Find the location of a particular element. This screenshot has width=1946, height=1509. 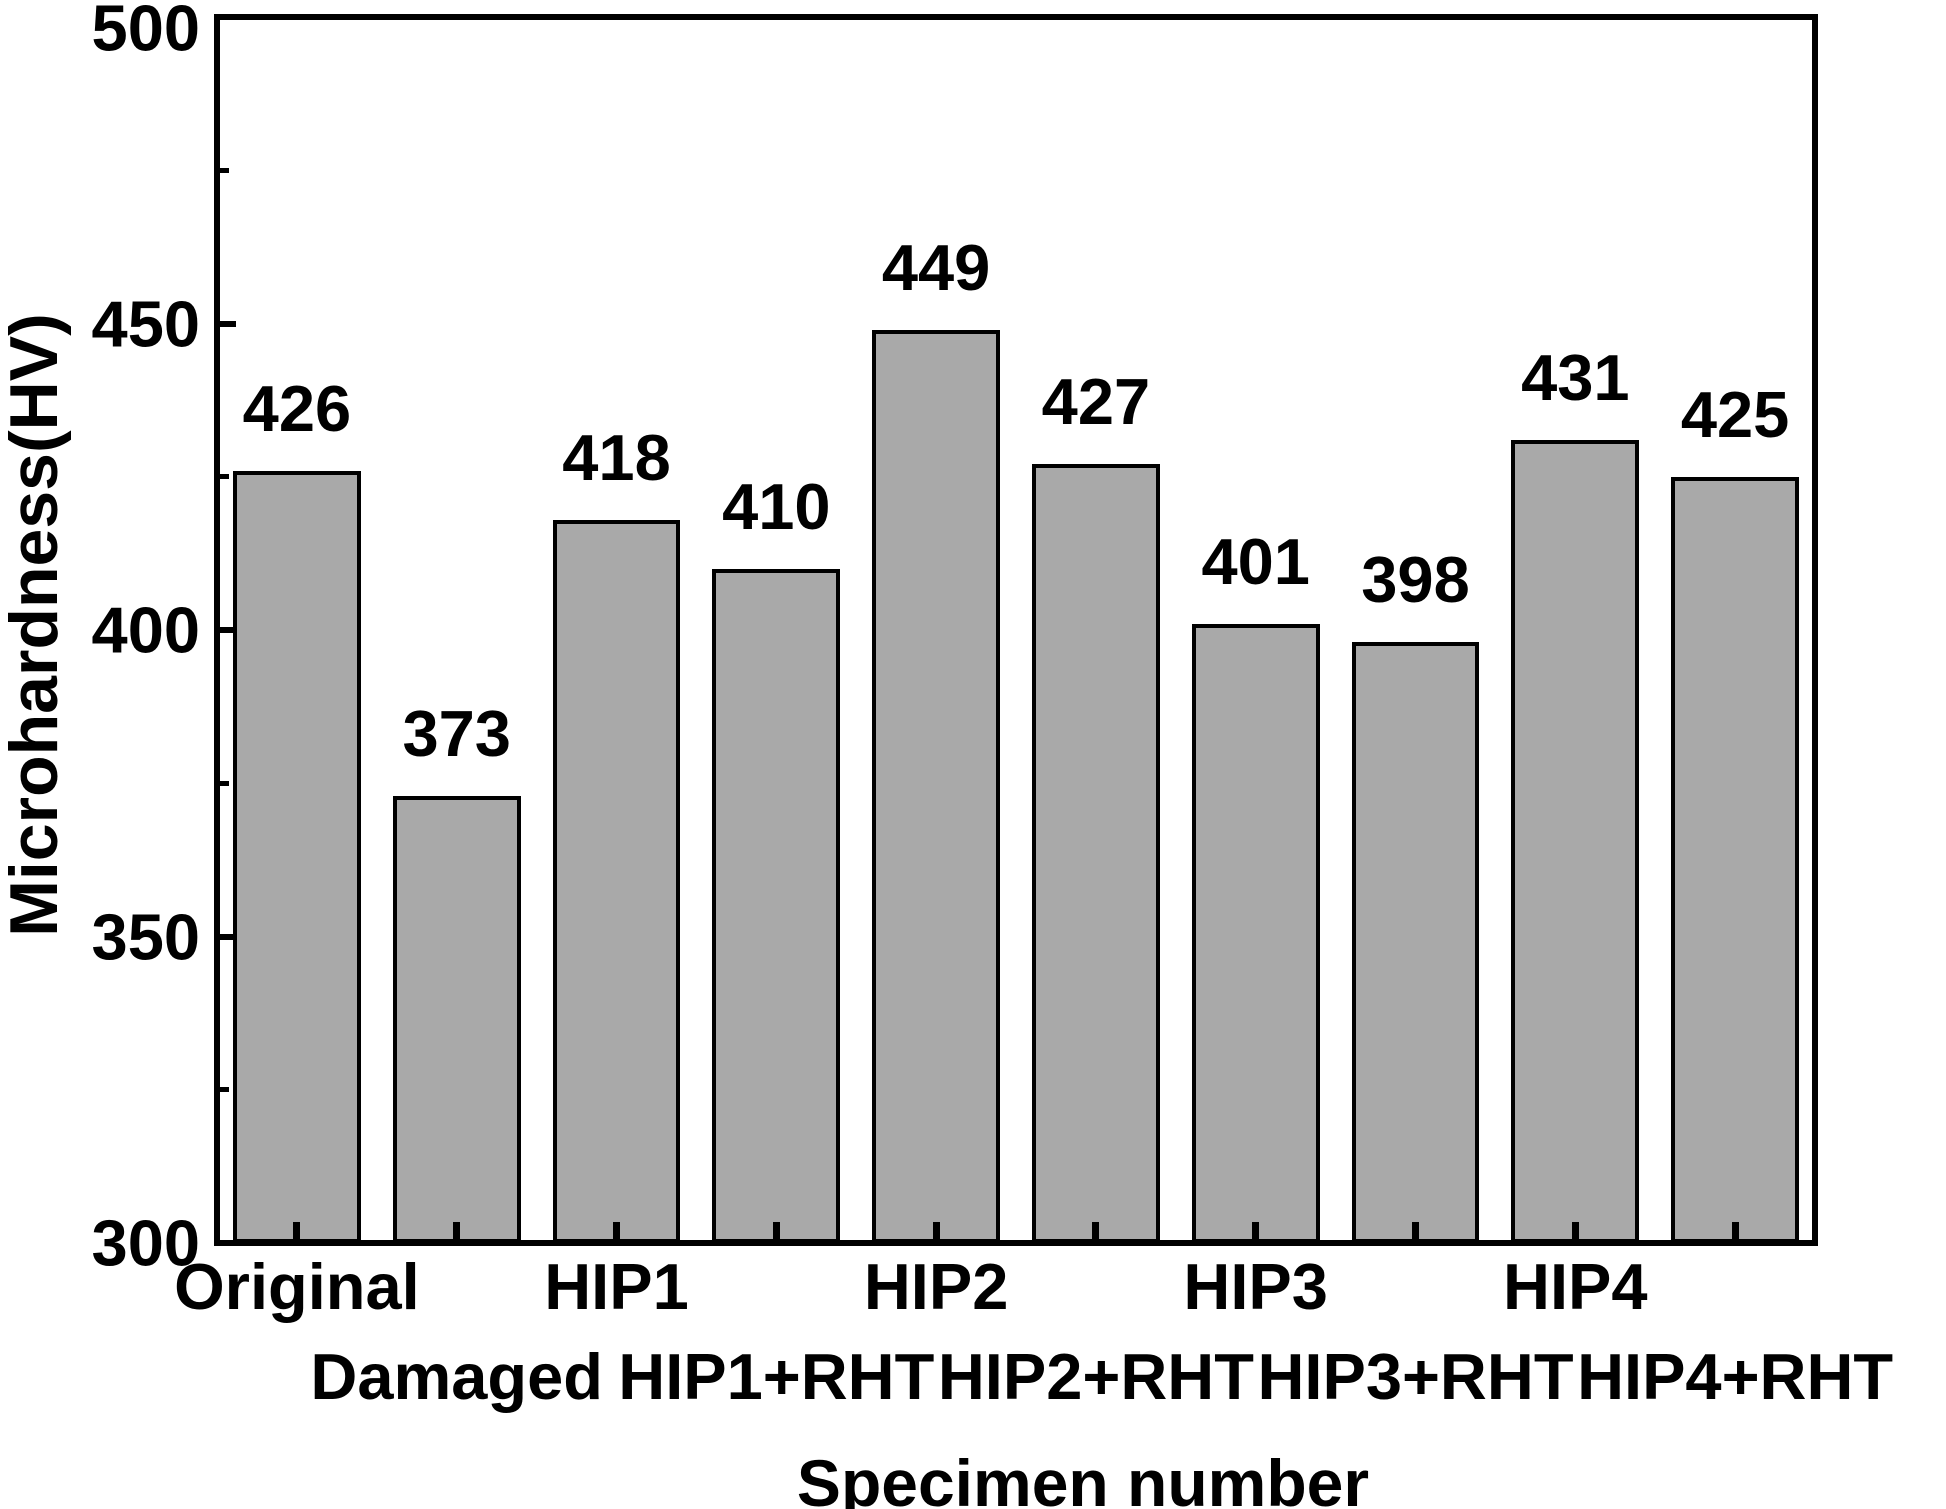

bar-value-label: 418 is located at coordinates (616, 457).